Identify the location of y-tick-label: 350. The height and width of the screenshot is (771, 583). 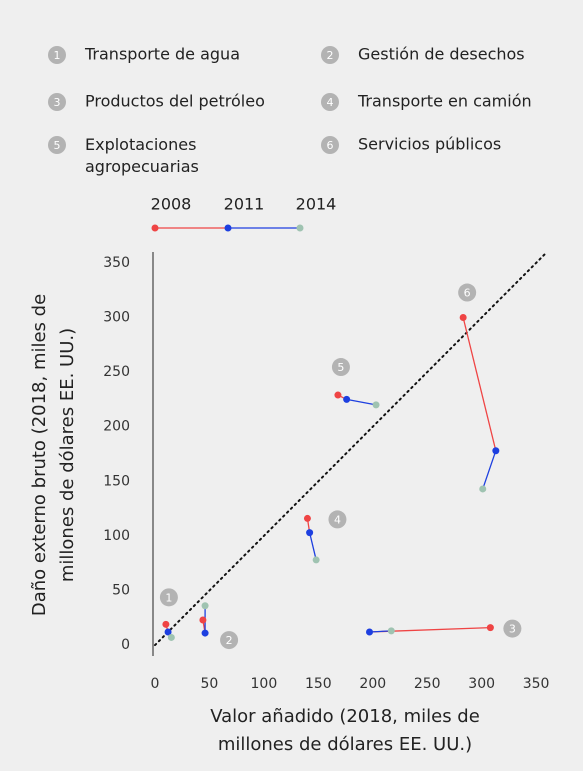
(116, 263).